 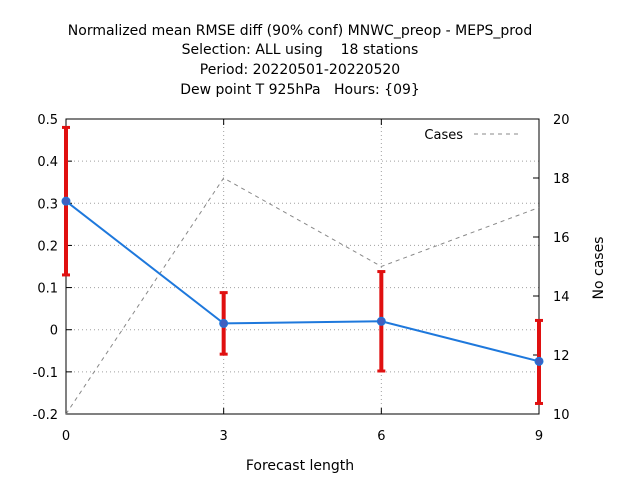 What do you see at coordinates (300, 90) in the screenshot?
I see `chart-title-line-4: Dew point T 925hPa Hours: {09}` at bounding box center [300, 90].